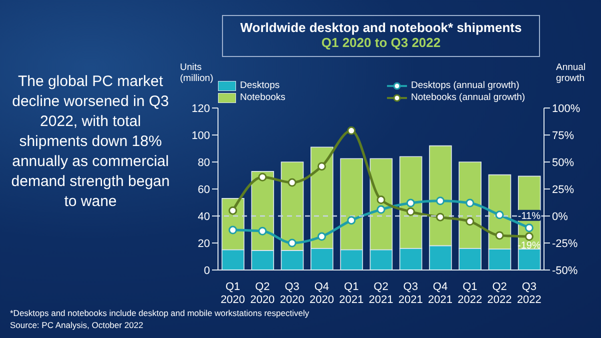 Image resolution: width=601 pixels, height=338 pixels. I want to click on y-tick-label: 100, so click(201, 136).